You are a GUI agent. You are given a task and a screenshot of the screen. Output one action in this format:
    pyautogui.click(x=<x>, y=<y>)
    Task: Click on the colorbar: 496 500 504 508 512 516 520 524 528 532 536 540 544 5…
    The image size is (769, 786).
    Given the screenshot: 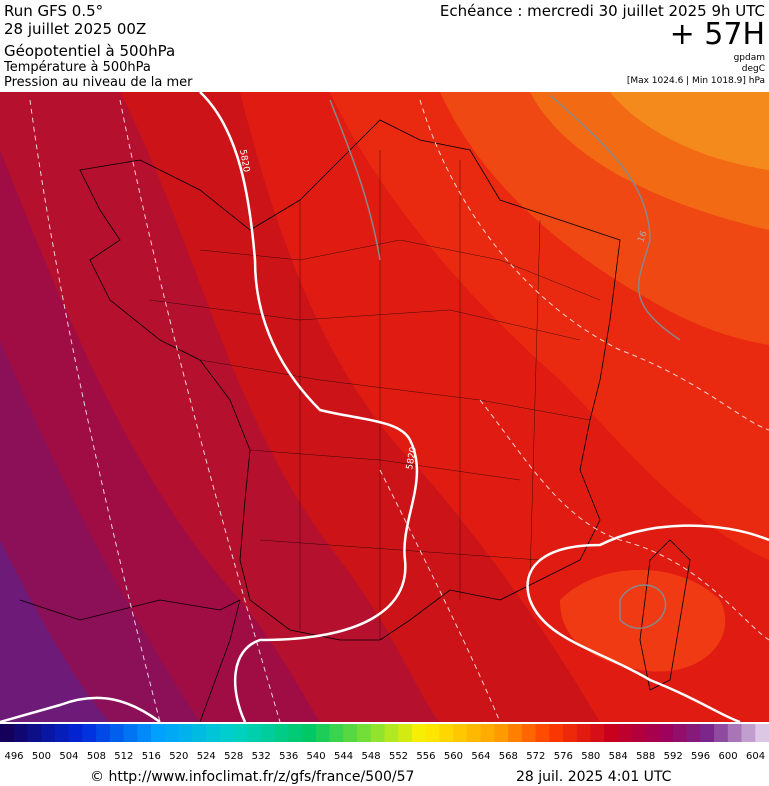 What is the action you would take?
    pyautogui.click(x=384, y=743)
    